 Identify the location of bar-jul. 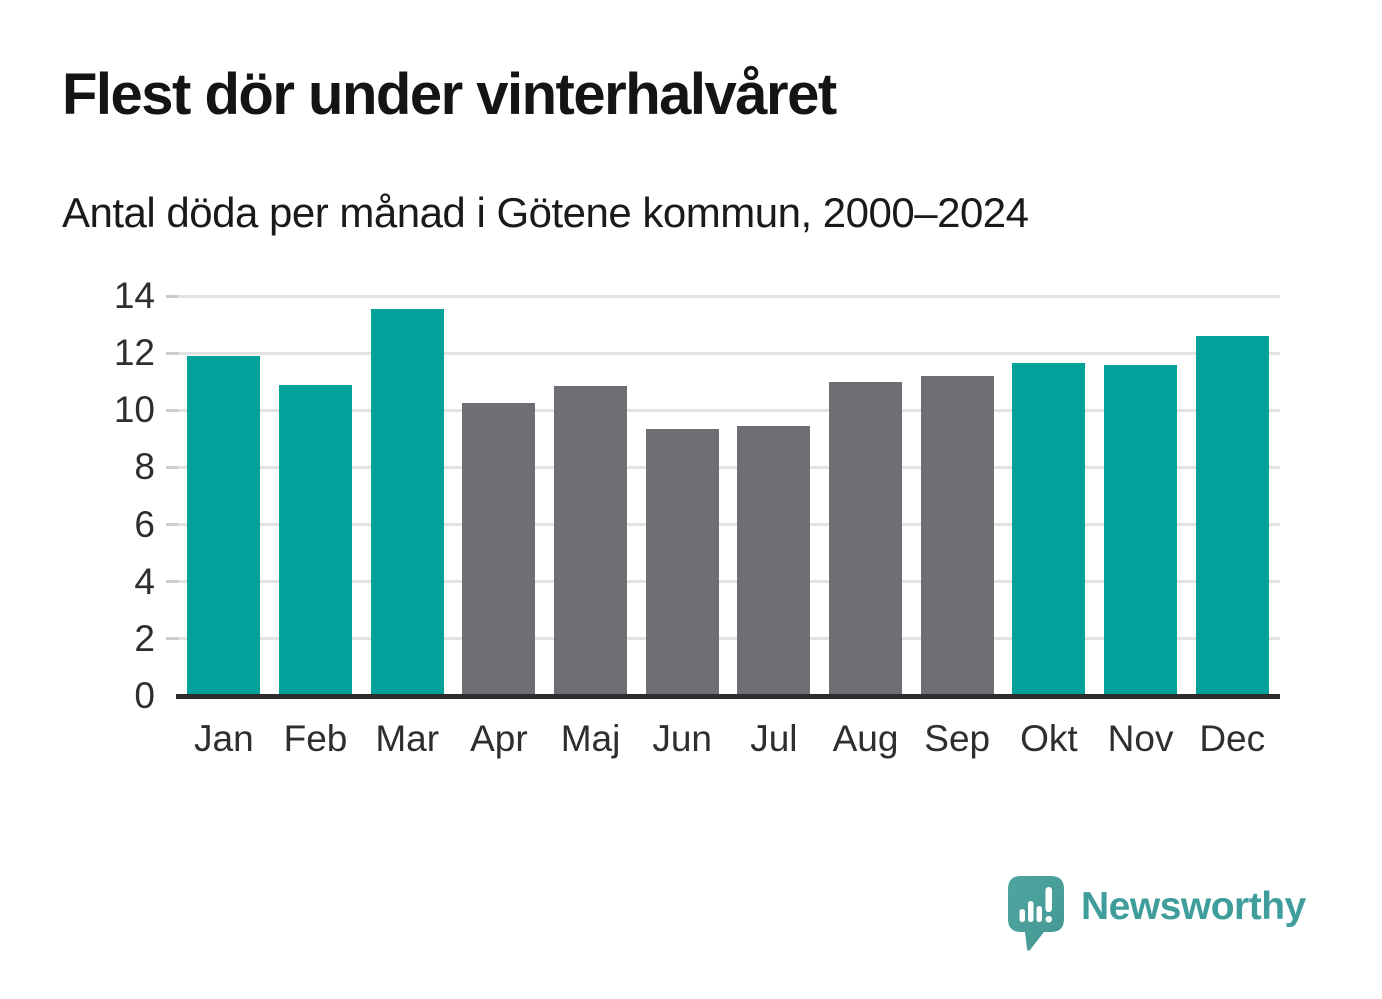
(774, 561).